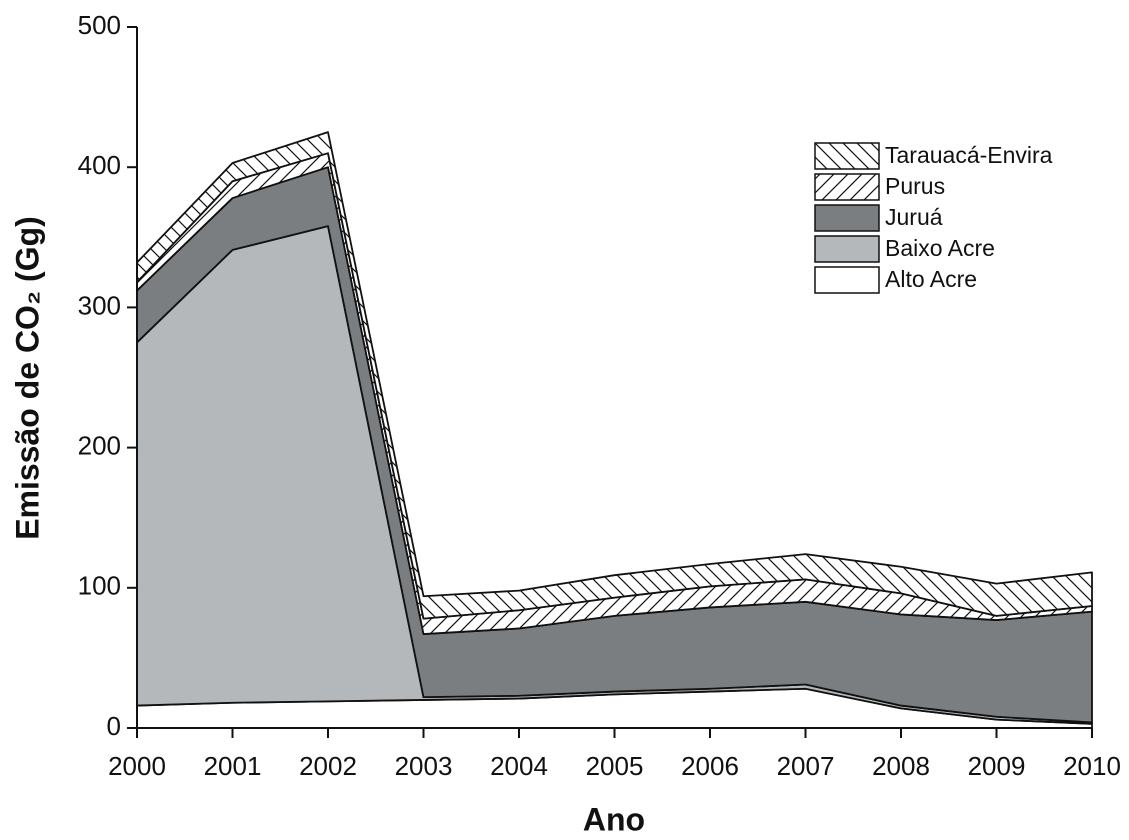  I want to click on y-tick-label: 100, so click(99, 586).